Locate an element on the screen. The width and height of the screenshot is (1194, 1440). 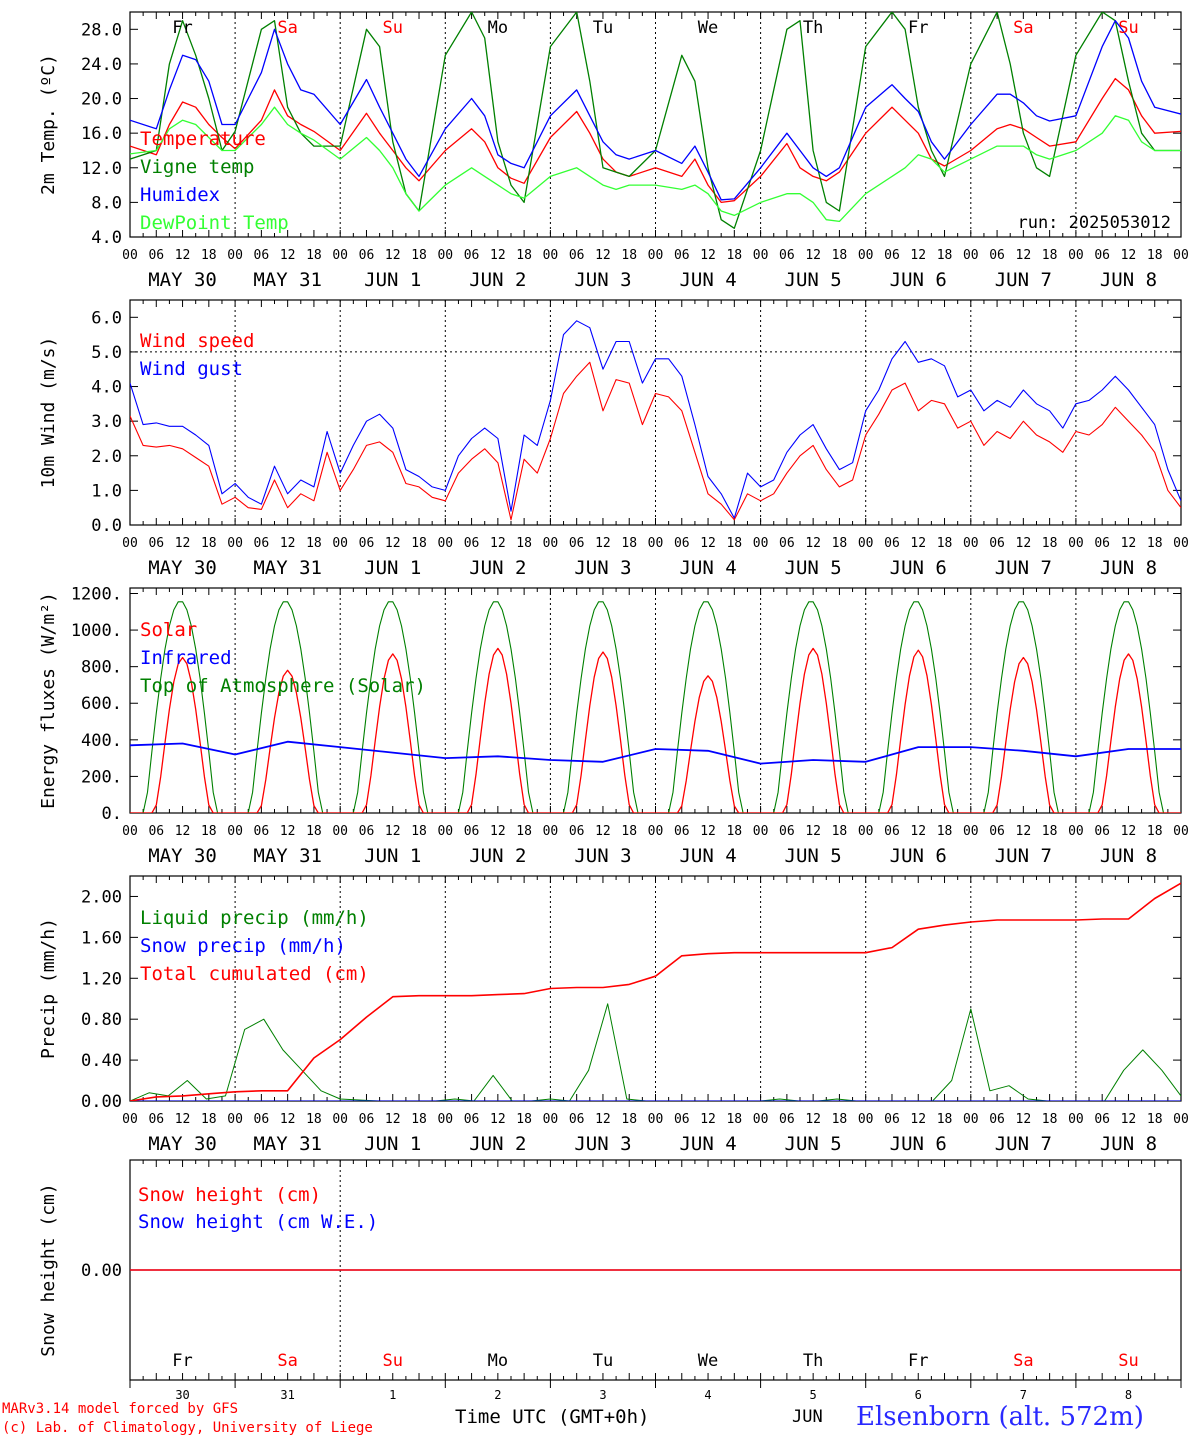
weekday-label: Su is located at coordinates (393, 28).